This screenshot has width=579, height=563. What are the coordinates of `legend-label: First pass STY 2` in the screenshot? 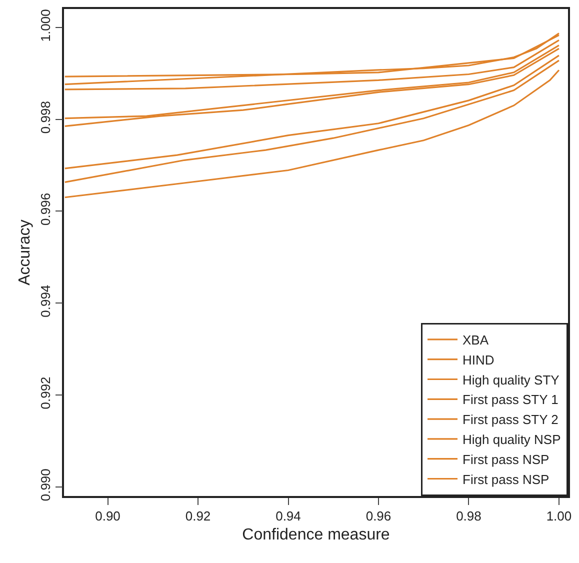 It's located at (510, 420).